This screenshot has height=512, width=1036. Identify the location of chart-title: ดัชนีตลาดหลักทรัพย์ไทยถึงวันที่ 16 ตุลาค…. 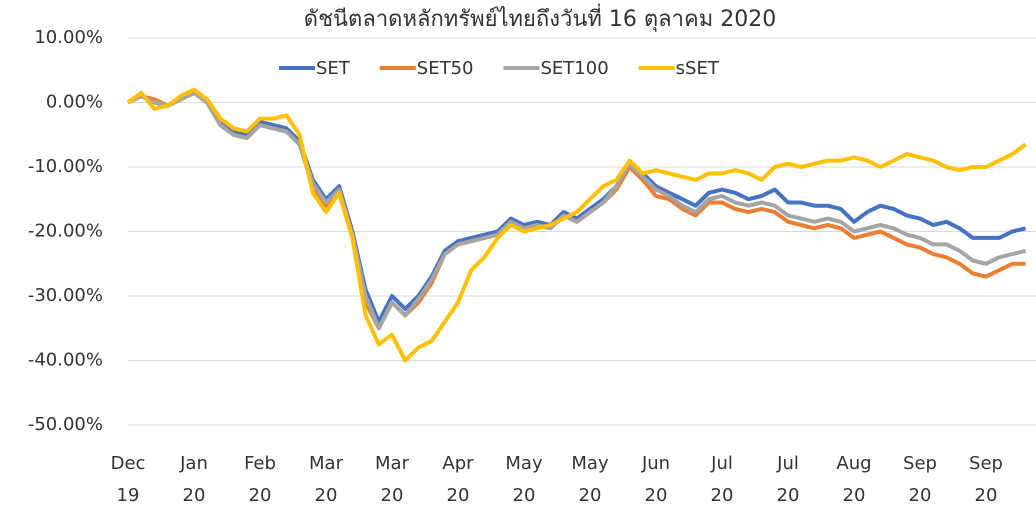
(540, 17).